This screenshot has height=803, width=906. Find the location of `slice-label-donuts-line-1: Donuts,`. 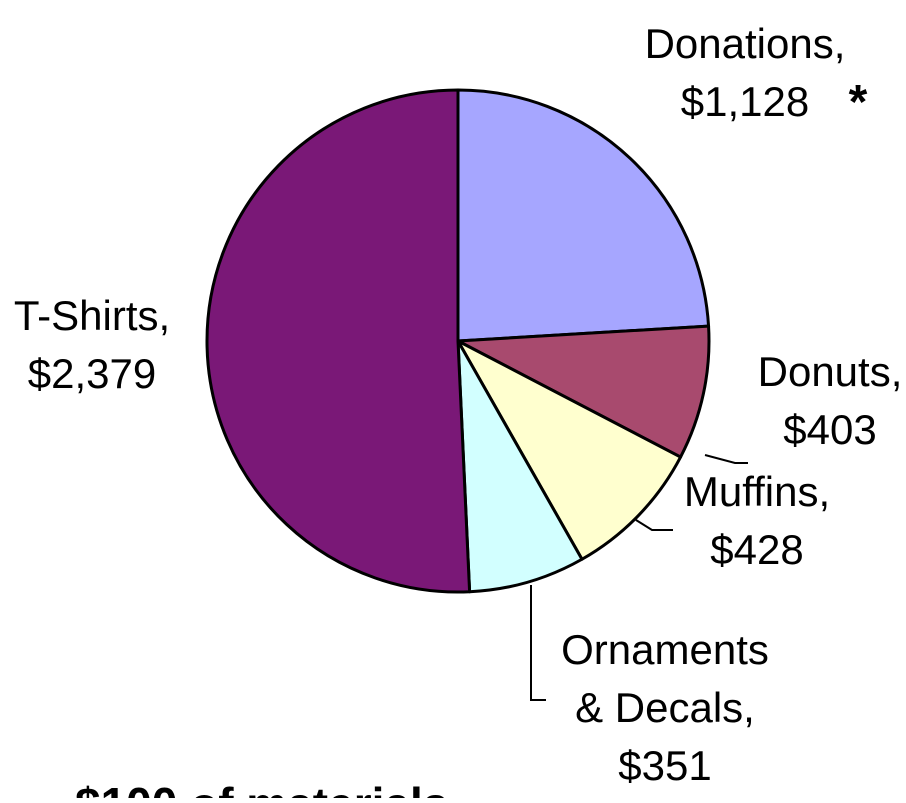

slice-label-donuts-line-1: Donuts, is located at coordinates (830, 371).